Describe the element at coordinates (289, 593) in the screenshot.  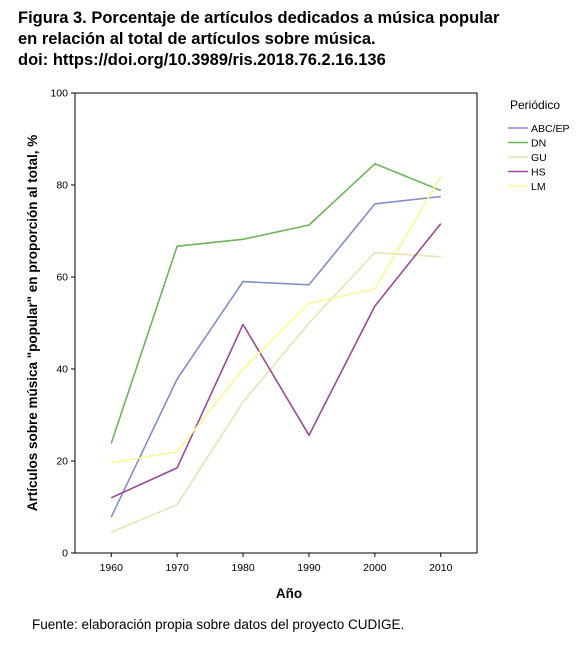
I see `x-axis-title: Año` at that location.